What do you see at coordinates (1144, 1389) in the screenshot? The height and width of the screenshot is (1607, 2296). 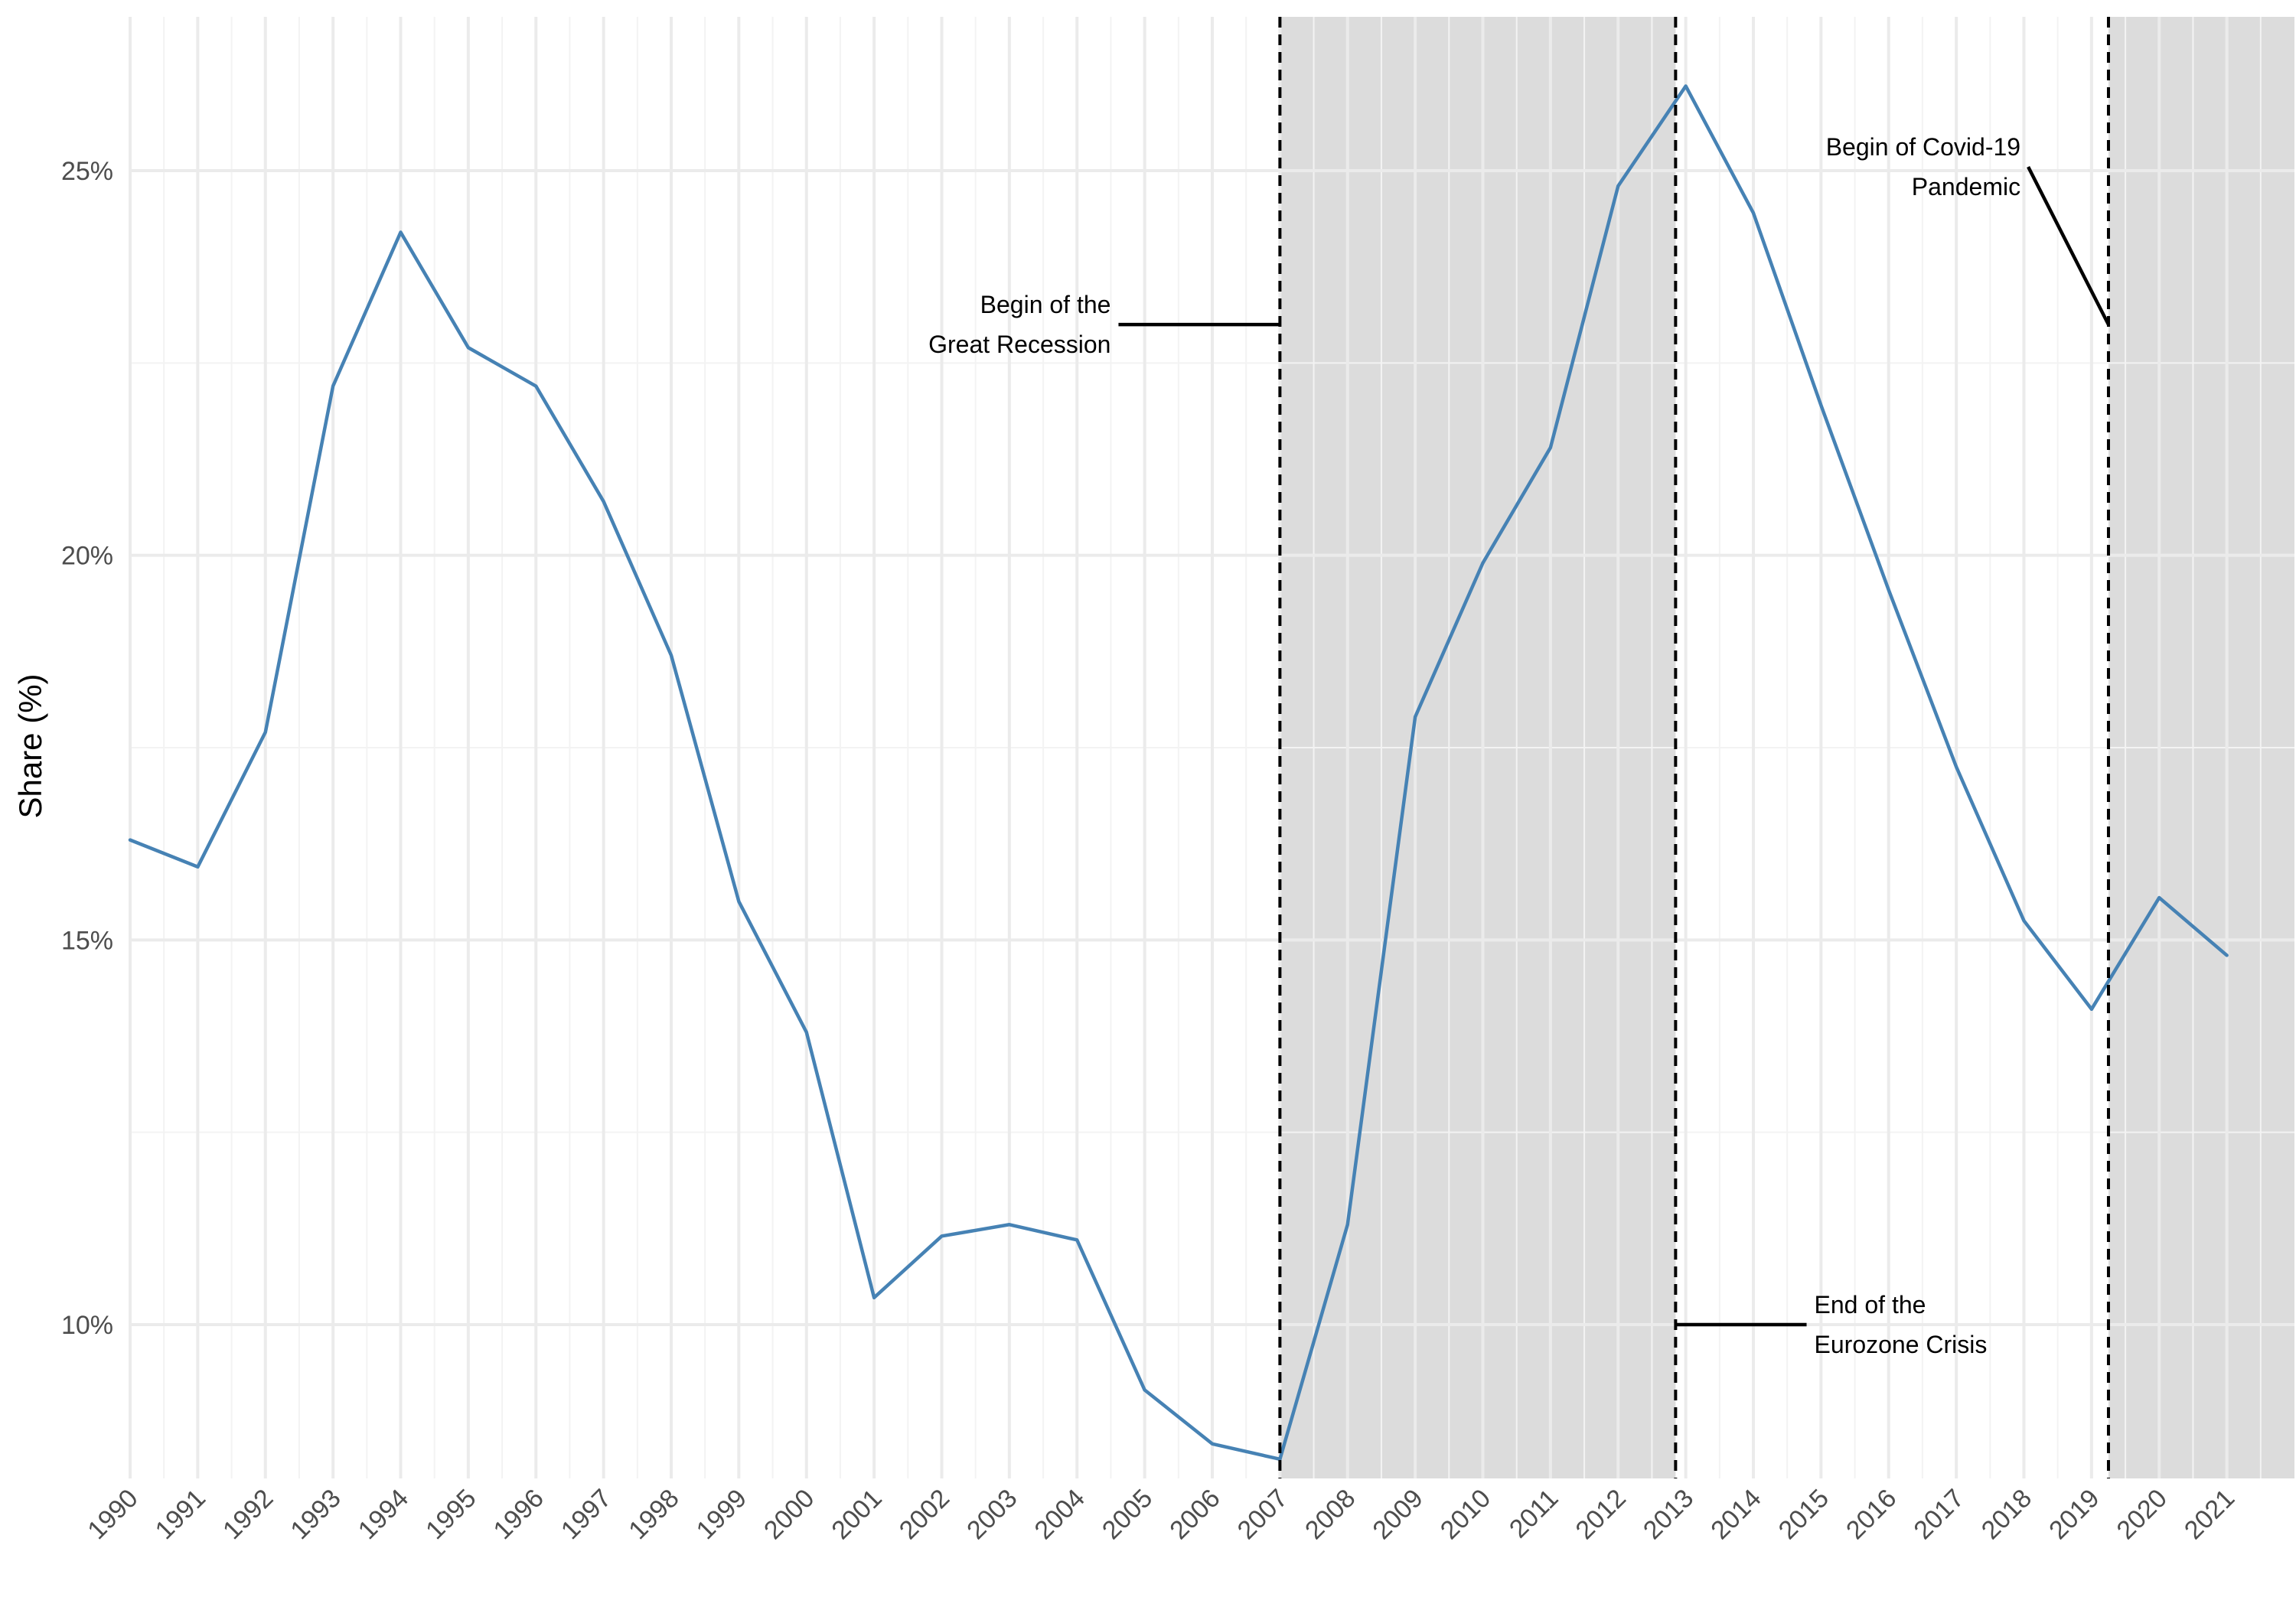 I see `data-point-2005` at bounding box center [1144, 1389].